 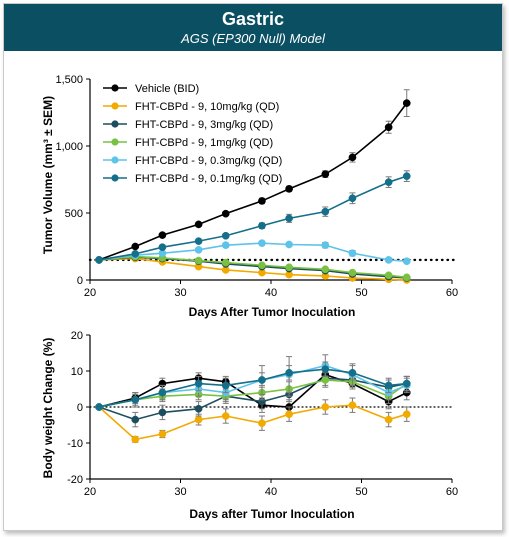 I want to click on bottom-y-tick-label: -10, so click(x=75, y=444).